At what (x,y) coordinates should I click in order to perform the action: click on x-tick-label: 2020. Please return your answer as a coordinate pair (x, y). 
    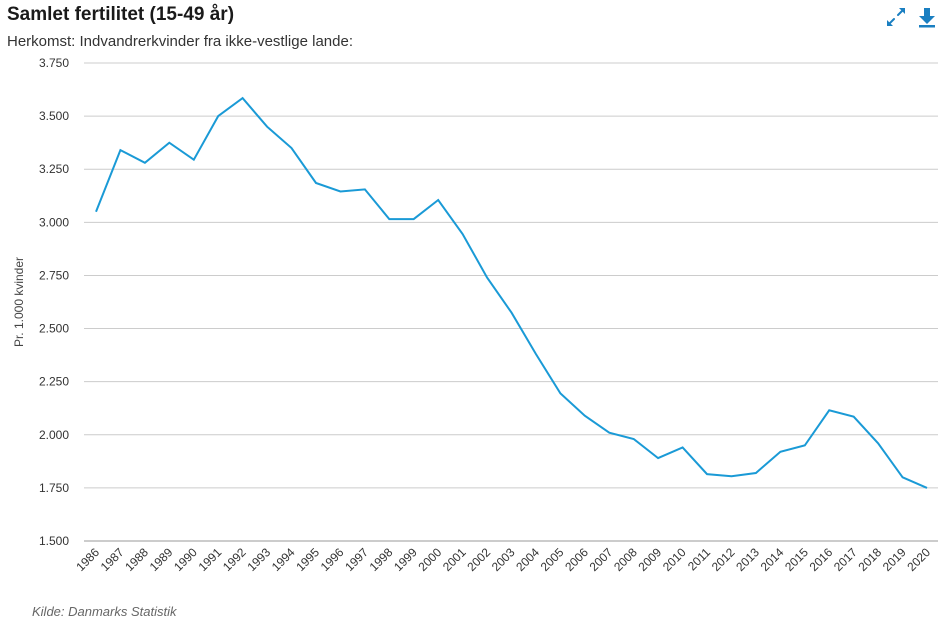
    Looking at the image, I should click on (918, 559).